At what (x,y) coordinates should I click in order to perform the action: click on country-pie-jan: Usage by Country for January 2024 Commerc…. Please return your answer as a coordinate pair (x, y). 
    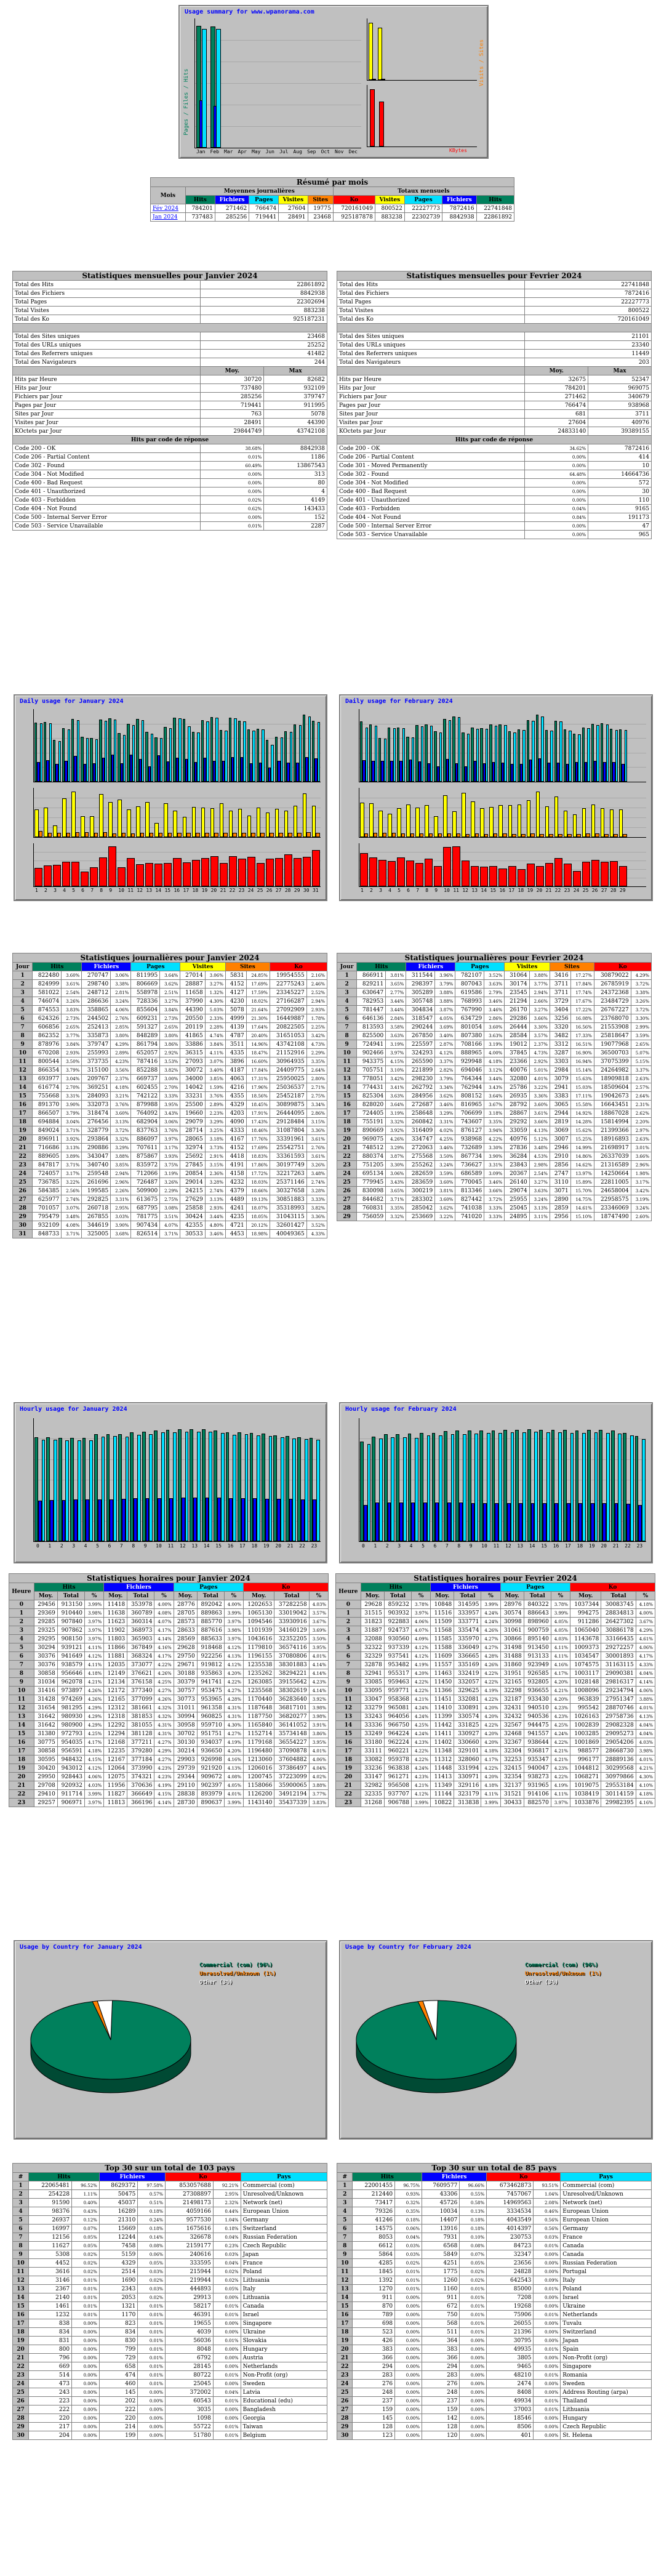
    Looking at the image, I should click on (170, 2040).